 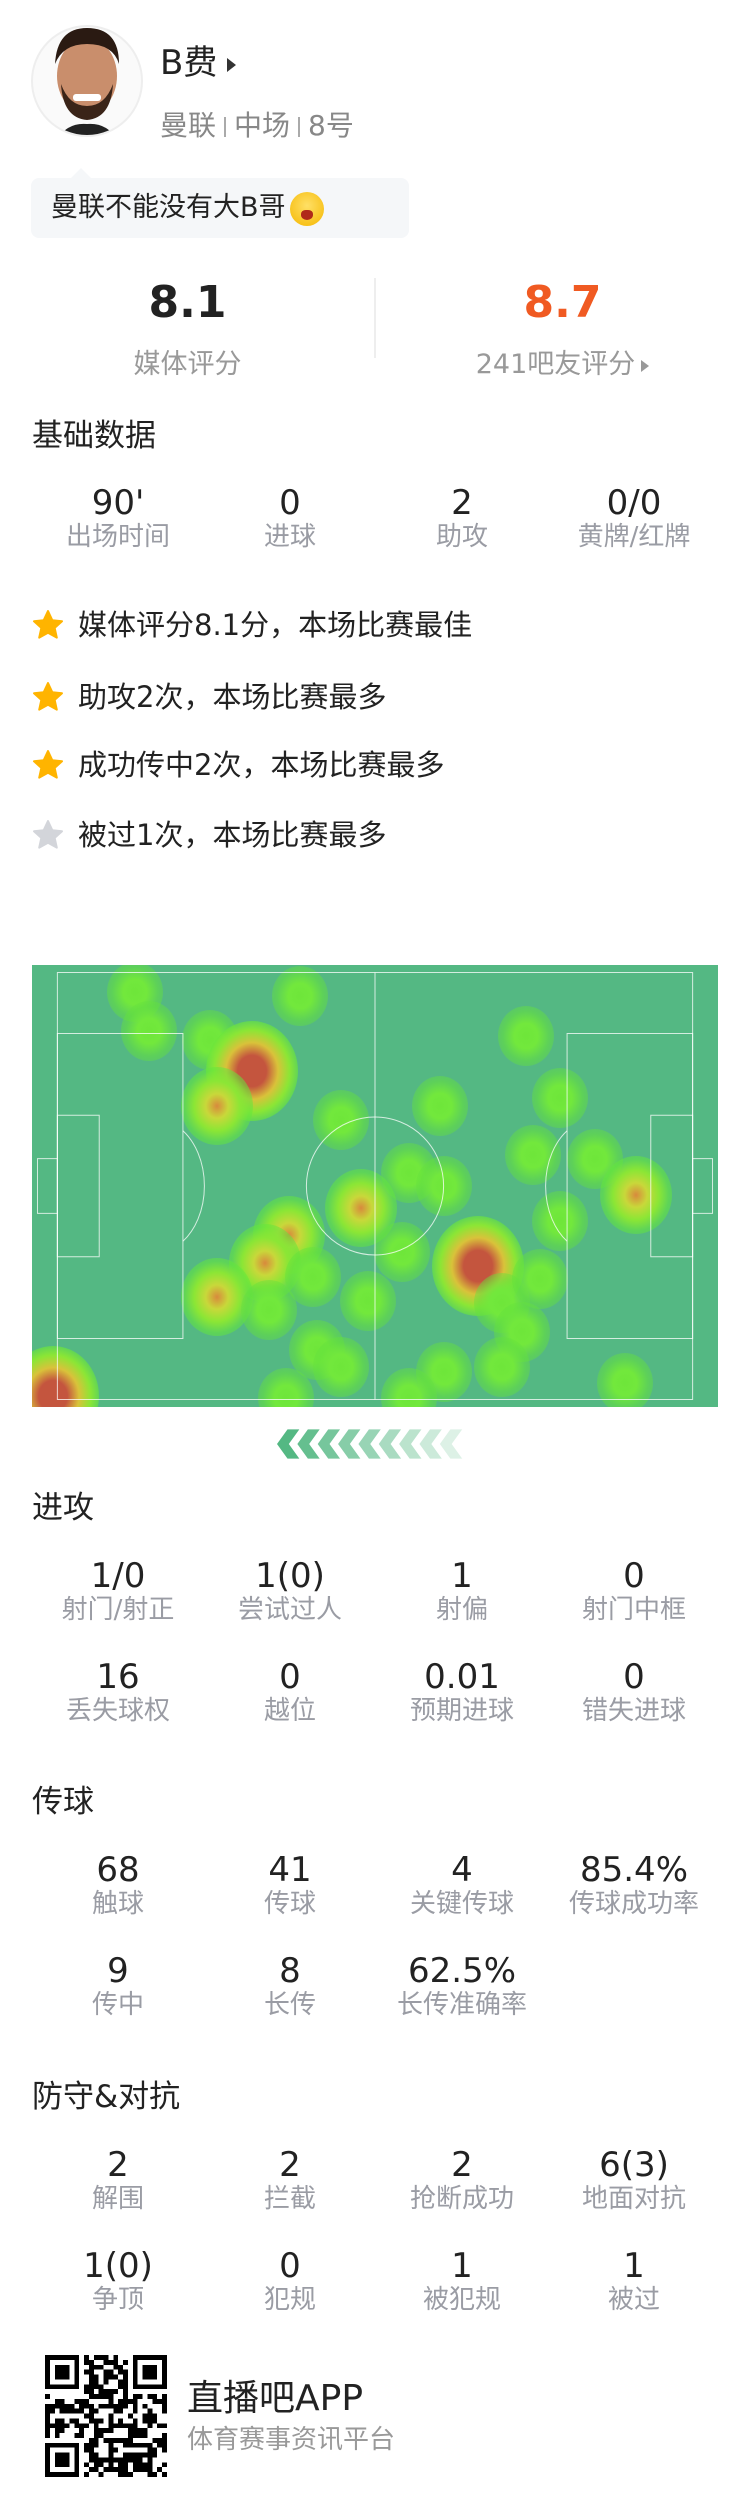 What do you see at coordinates (462, 1885) in the screenshot?
I see `stat-item: 4 关键传球` at bounding box center [462, 1885].